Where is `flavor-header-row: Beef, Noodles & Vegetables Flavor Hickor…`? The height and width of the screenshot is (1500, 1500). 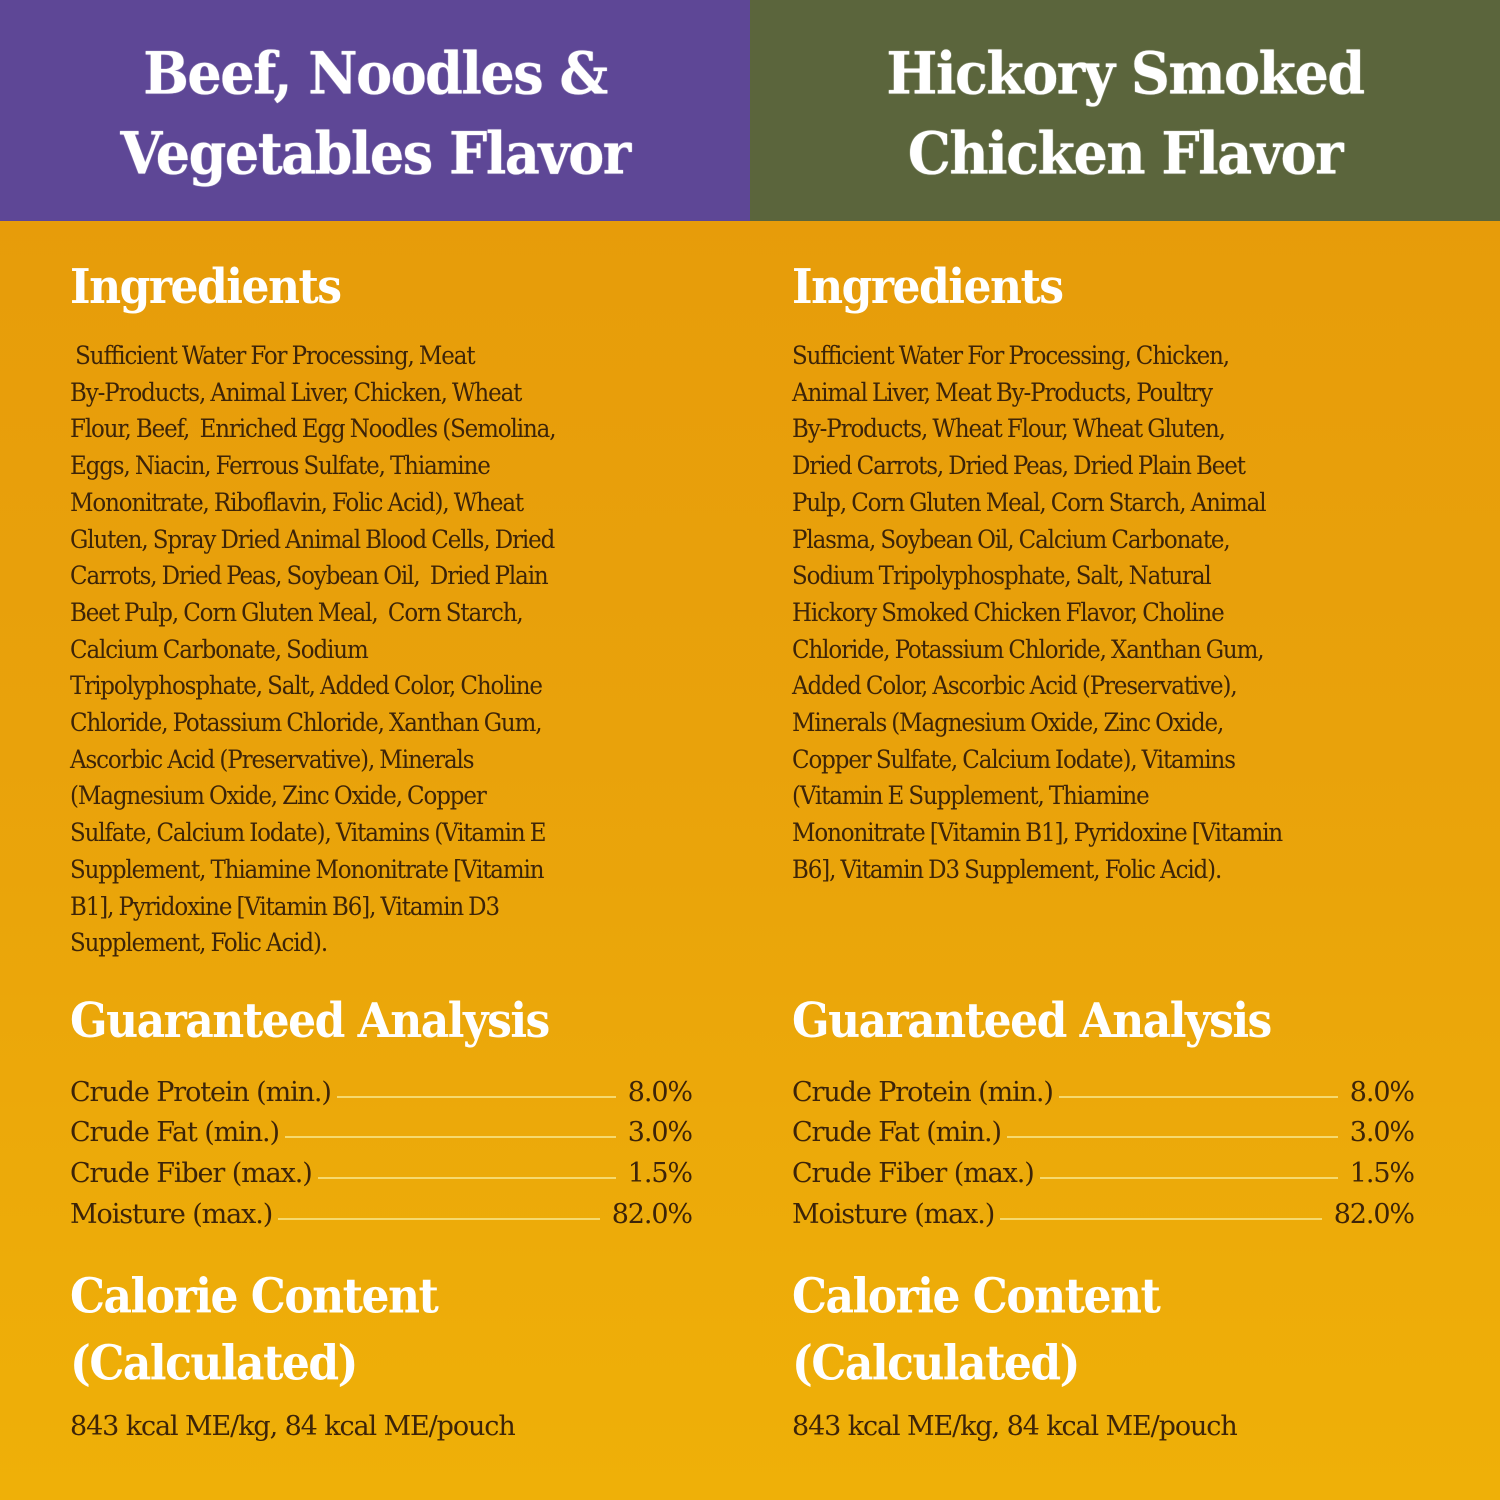 flavor-header-row: Beef, Noodles & Vegetables Flavor Hickor… is located at coordinates (750, 110).